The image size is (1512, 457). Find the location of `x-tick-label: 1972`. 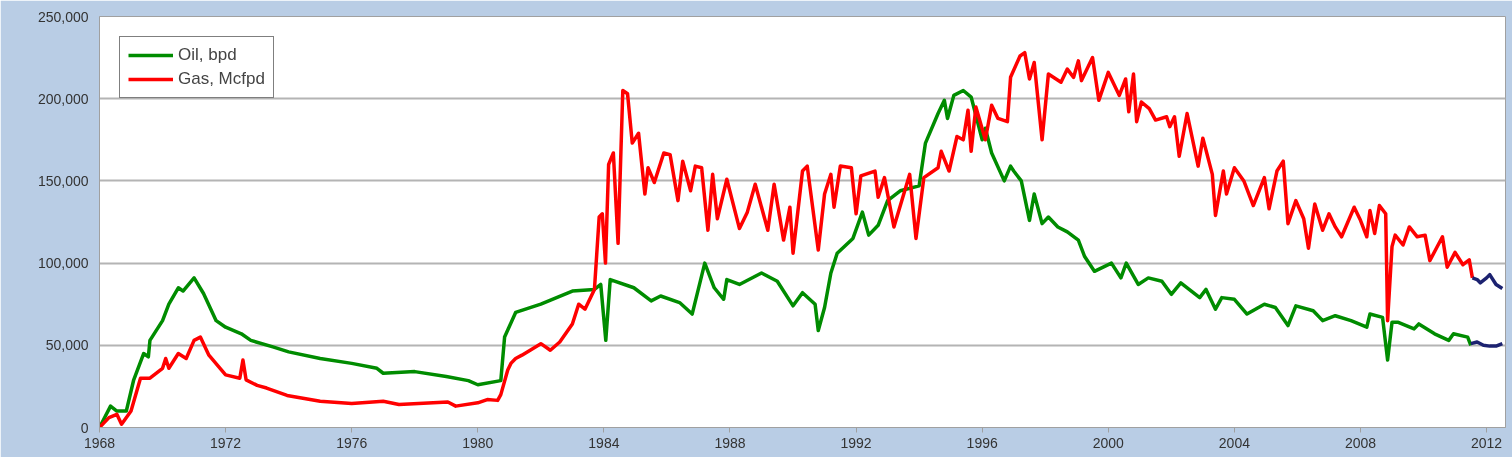

x-tick-label: 1972 is located at coordinates (226, 442).